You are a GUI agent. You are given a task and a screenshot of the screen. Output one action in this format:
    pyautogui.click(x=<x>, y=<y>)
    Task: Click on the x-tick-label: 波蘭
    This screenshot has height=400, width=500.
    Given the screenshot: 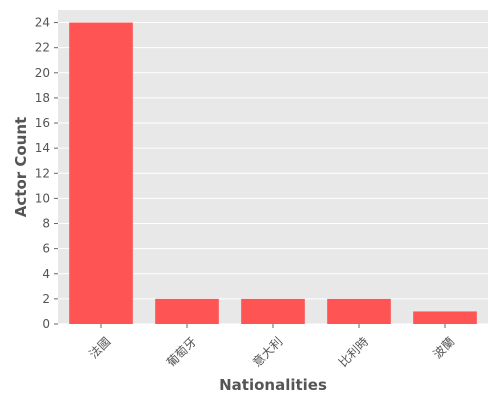 What is the action you would take?
    pyautogui.click(x=443, y=347)
    